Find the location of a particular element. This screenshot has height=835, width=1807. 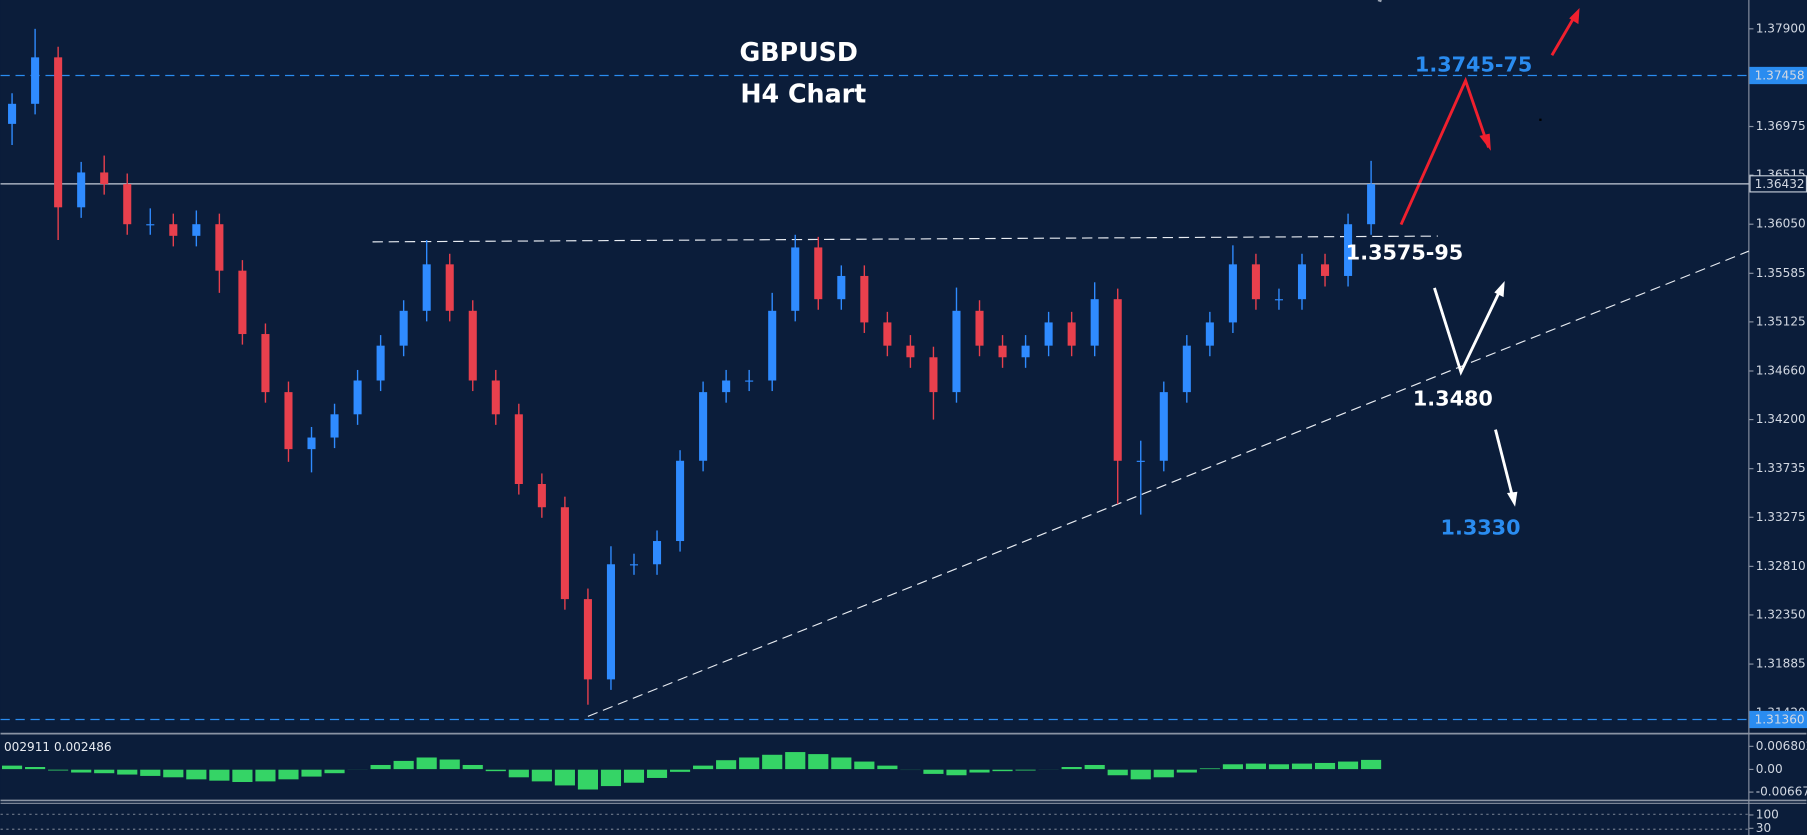

y-tick-label: 1.37900 is located at coordinates (1781, 28).